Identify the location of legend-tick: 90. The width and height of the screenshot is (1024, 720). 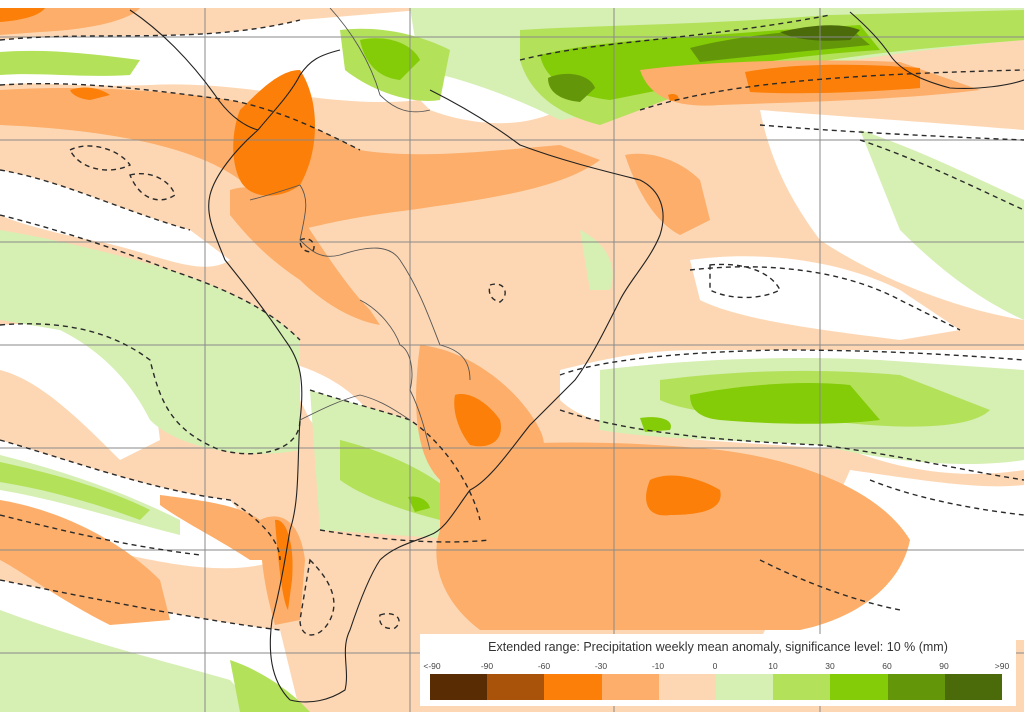
(944, 666).